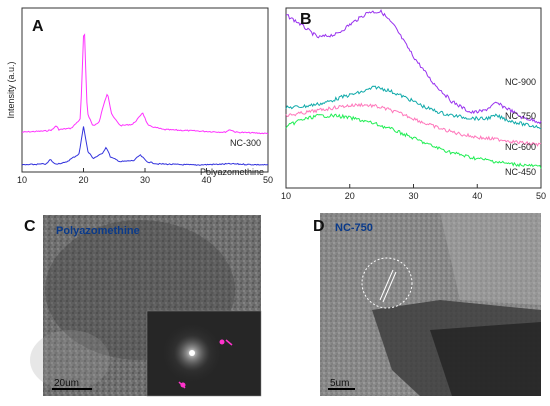 The width and height of the screenshot is (550, 406). Describe the element at coordinates (520, 82) in the screenshot. I see `panel-b-series-label-nc900: NC-900` at that location.